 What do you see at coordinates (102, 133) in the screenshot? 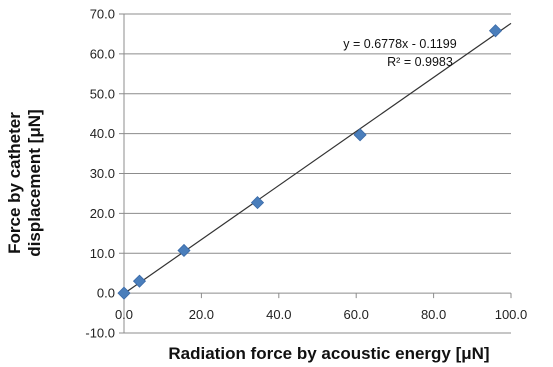
I see `y-tick-label: 40.0` at bounding box center [102, 133].